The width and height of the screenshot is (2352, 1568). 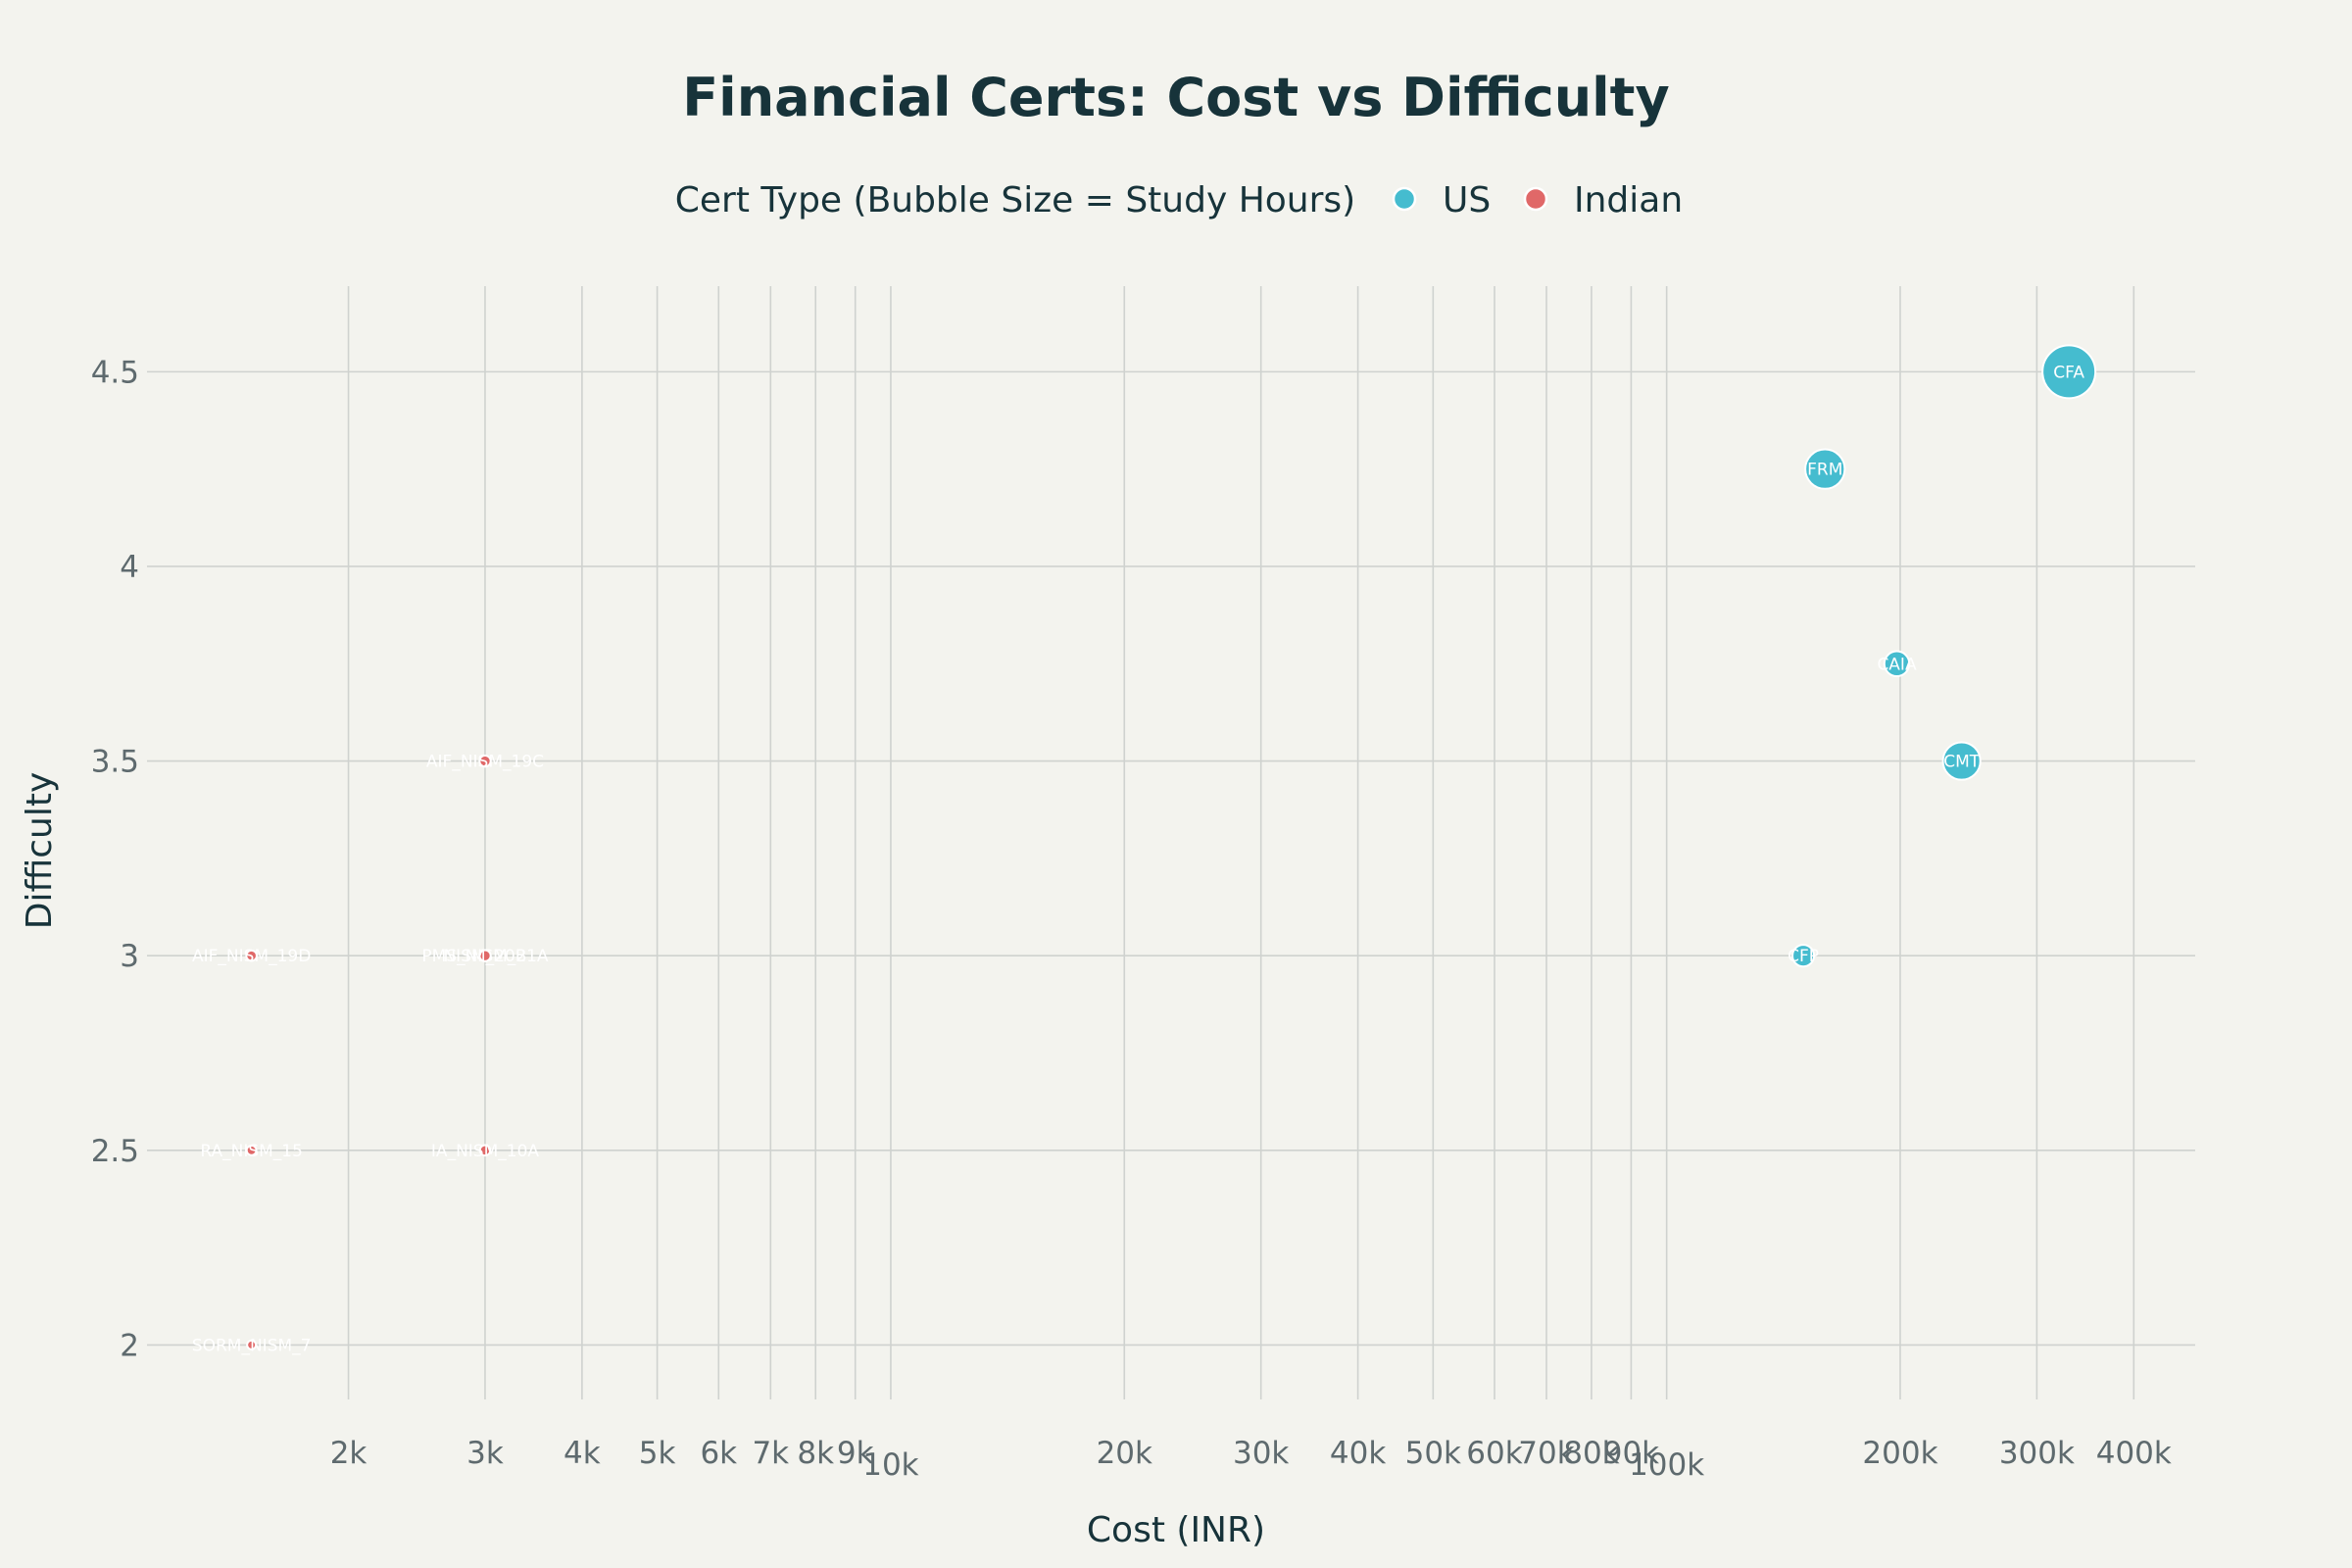 I want to click on bubble-cfa: CFA, so click(x=2069, y=372).